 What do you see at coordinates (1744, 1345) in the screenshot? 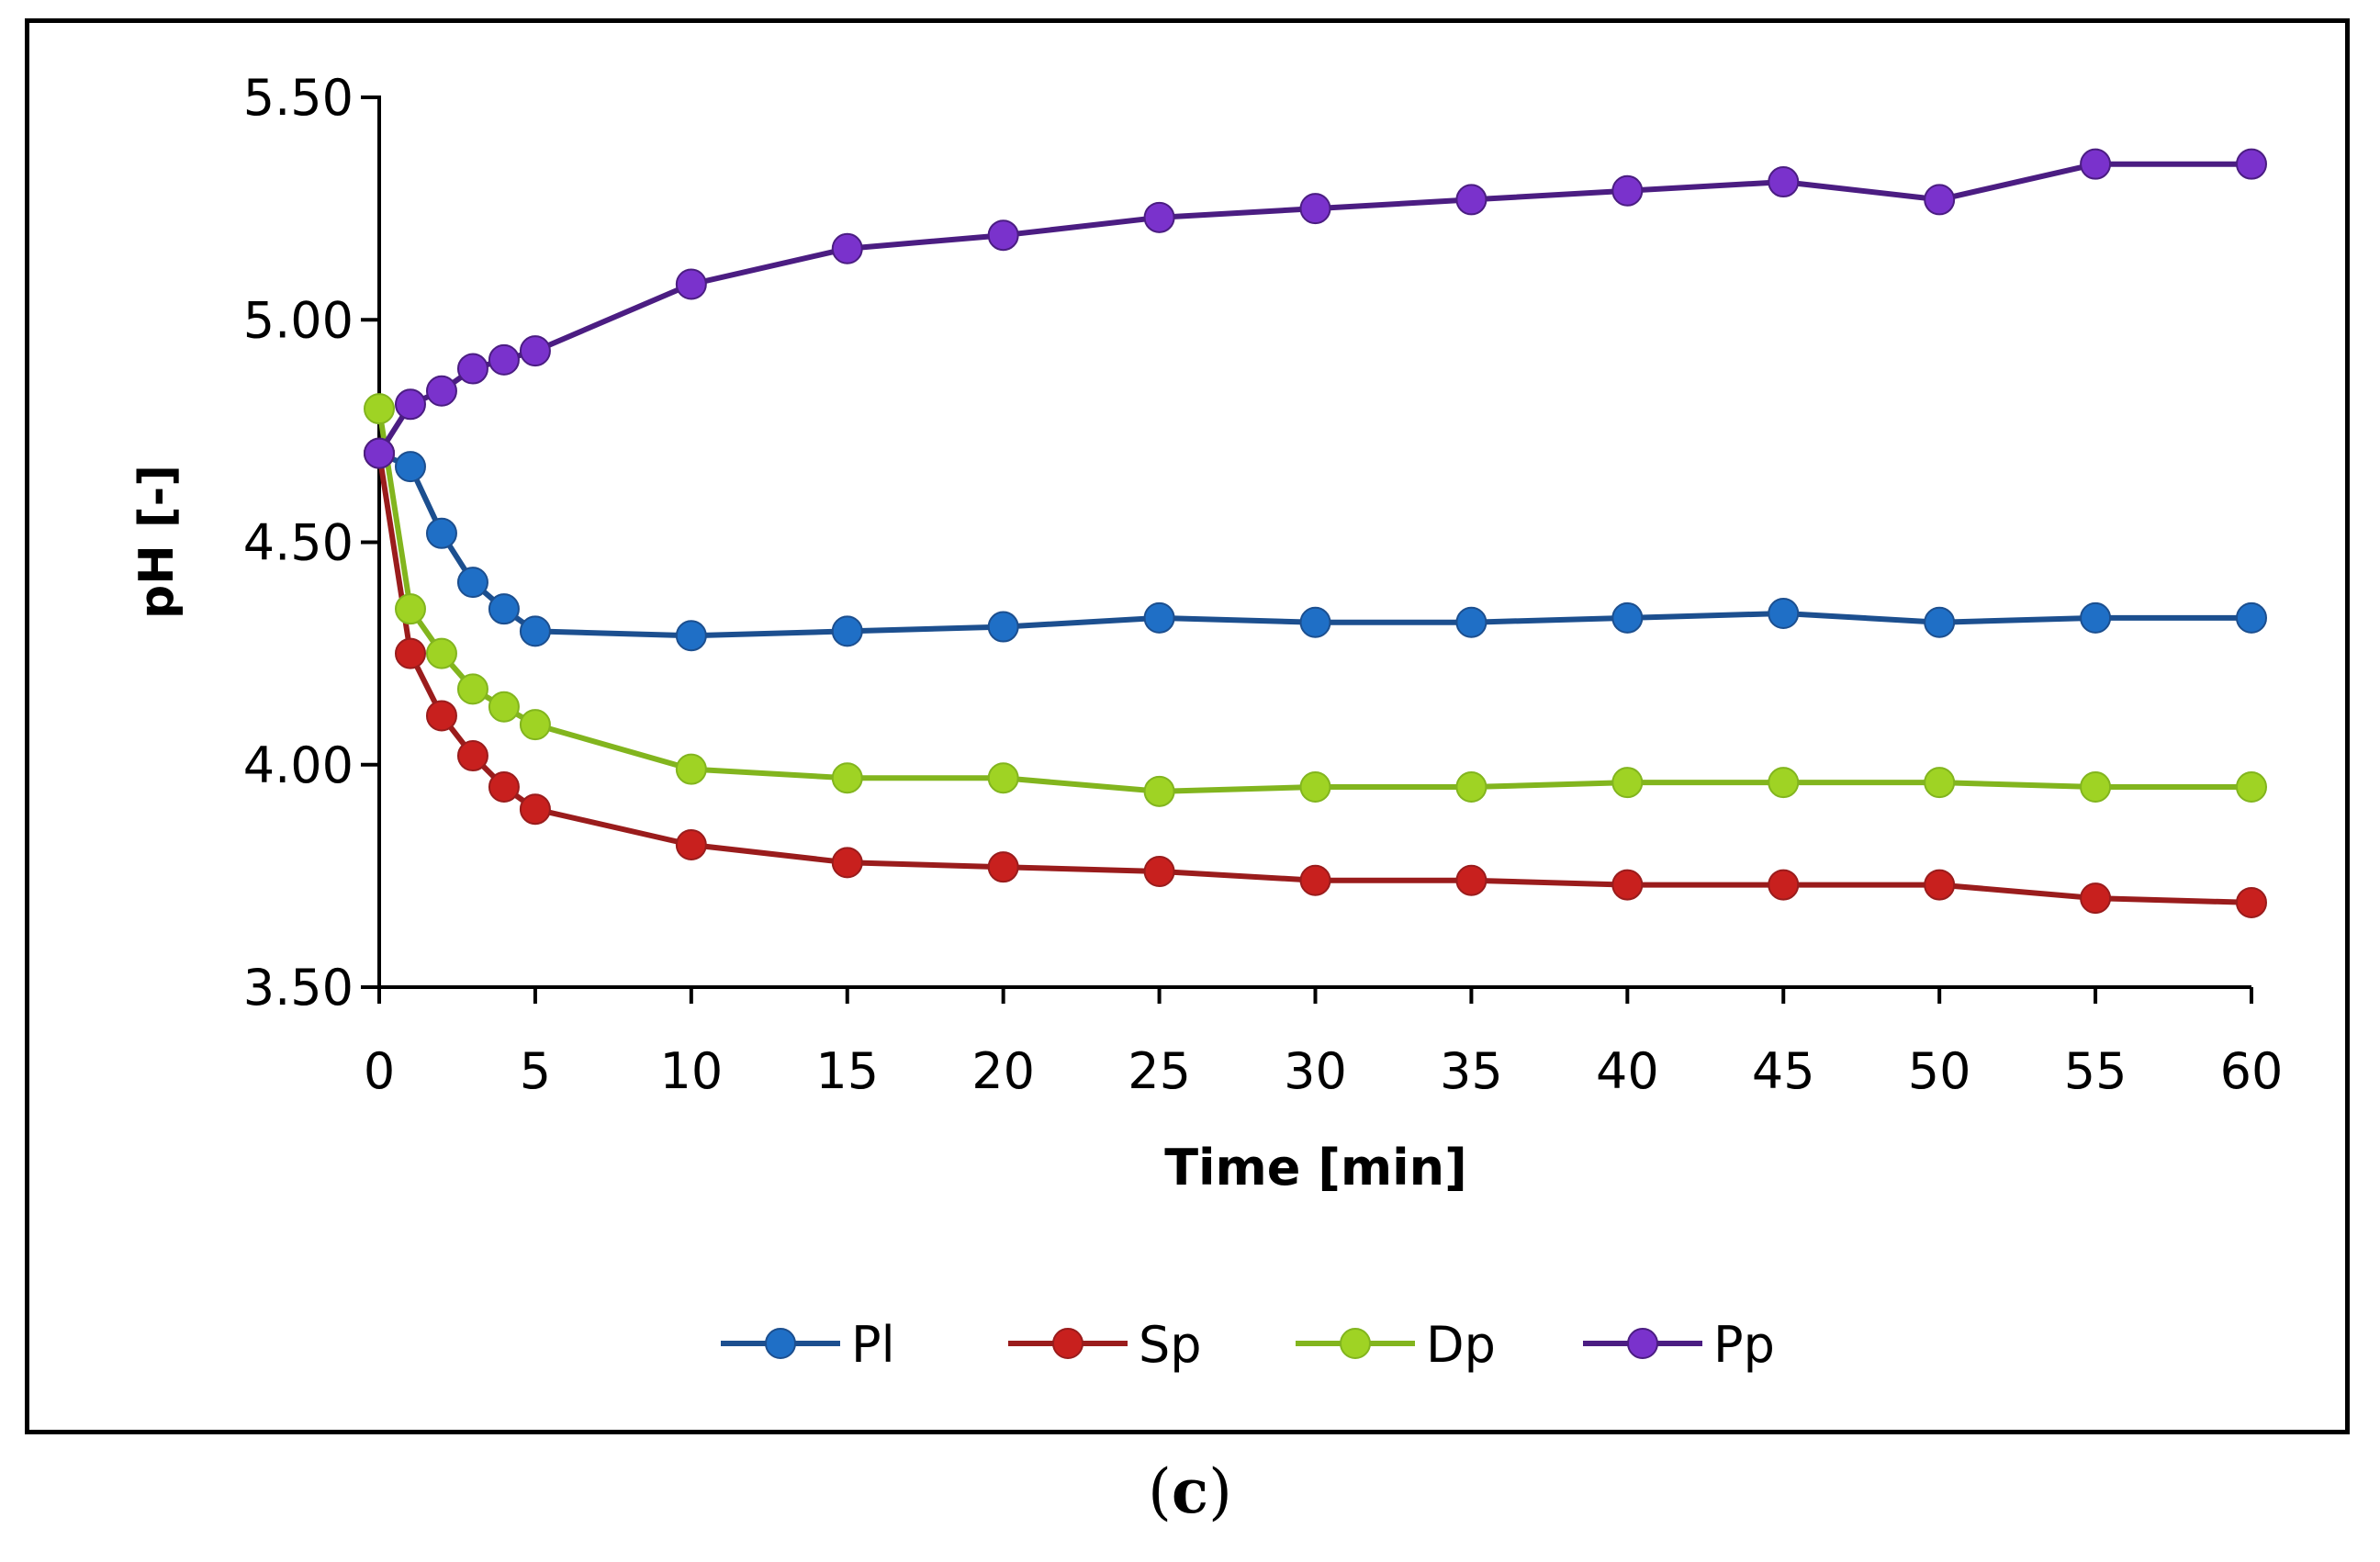
I see `legend-label: Pp` at bounding box center [1744, 1345].